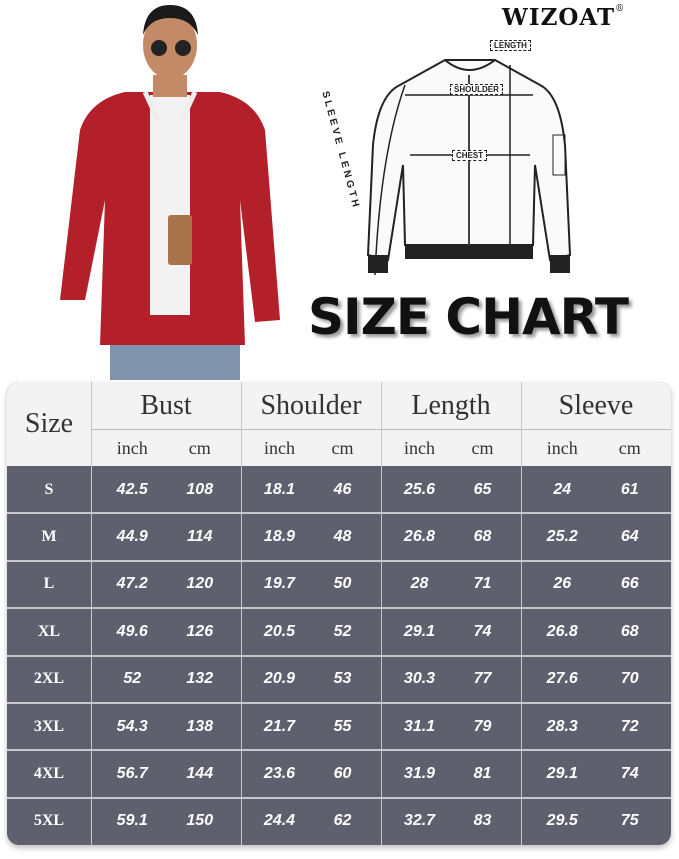 This screenshot has height=859, width=679. What do you see at coordinates (419, 821) in the screenshot?
I see `value-cell: 32.7` at bounding box center [419, 821].